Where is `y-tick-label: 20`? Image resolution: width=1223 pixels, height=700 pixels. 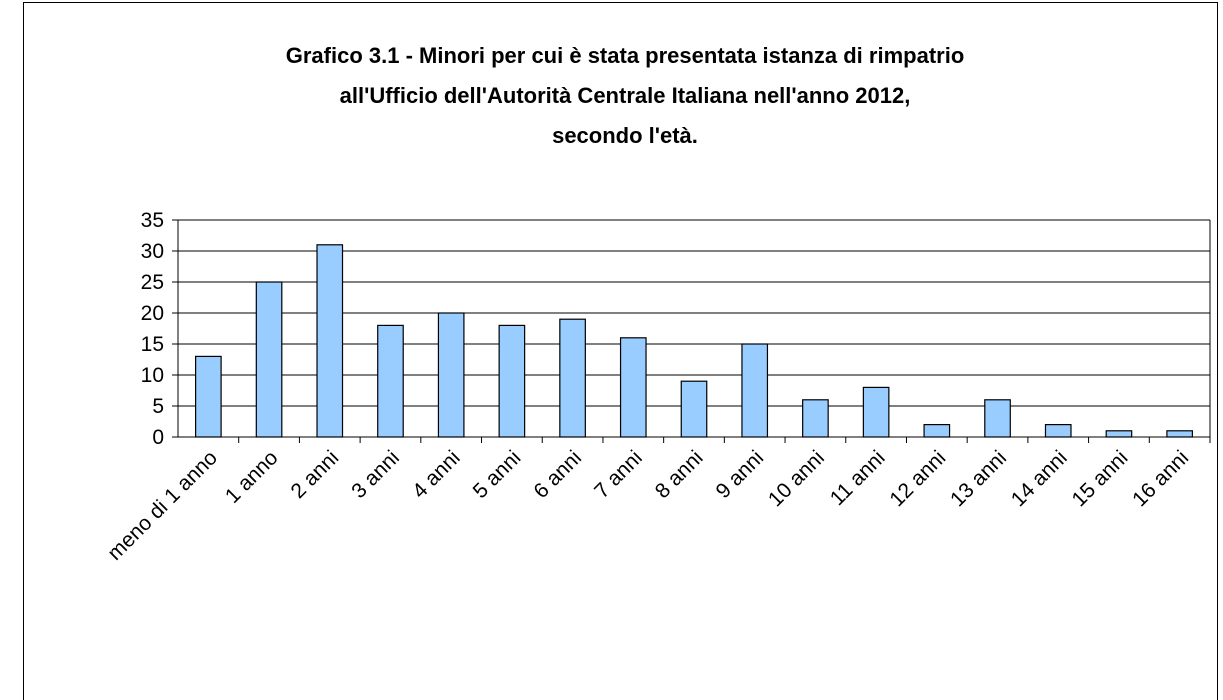
y-tick-label: 20 is located at coordinates (152, 313).